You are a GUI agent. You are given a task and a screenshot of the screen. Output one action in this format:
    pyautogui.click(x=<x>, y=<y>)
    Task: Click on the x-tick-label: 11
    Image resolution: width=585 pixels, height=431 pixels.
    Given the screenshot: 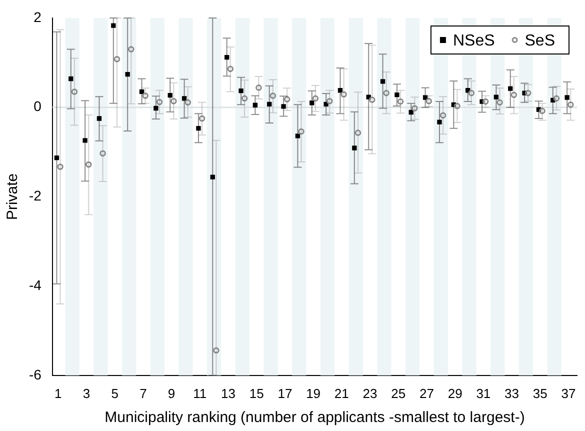 What is the action you would take?
    pyautogui.click(x=200, y=393)
    